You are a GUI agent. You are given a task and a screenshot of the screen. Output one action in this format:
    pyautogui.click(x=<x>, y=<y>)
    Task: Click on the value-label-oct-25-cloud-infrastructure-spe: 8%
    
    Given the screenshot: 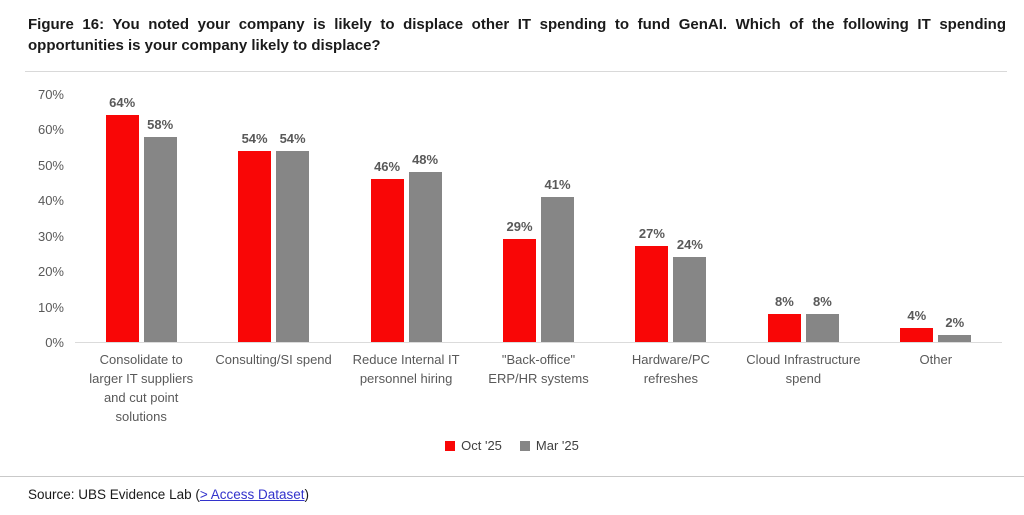 What is the action you would take?
    pyautogui.click(x=784, y=301)
    